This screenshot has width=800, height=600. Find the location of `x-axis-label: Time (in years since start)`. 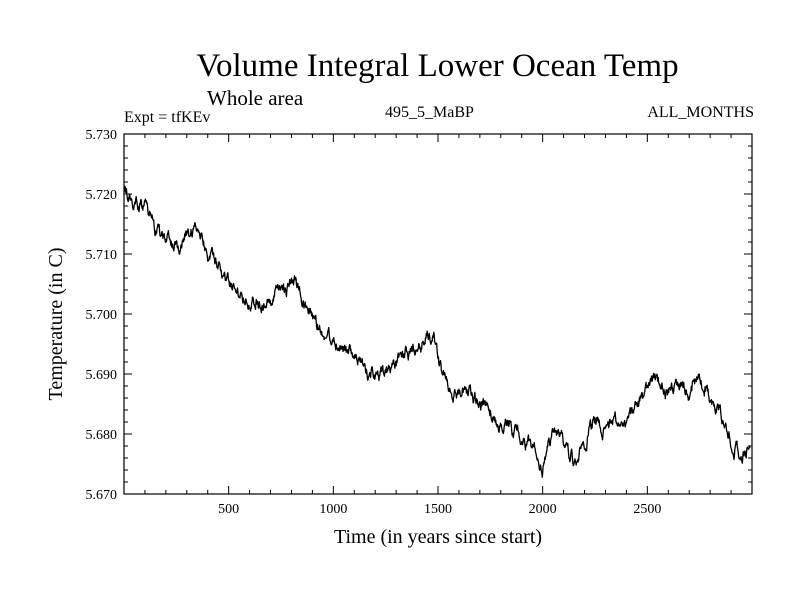

x-axis-label: Time (in years since start) is located at coordinates (438, 537).